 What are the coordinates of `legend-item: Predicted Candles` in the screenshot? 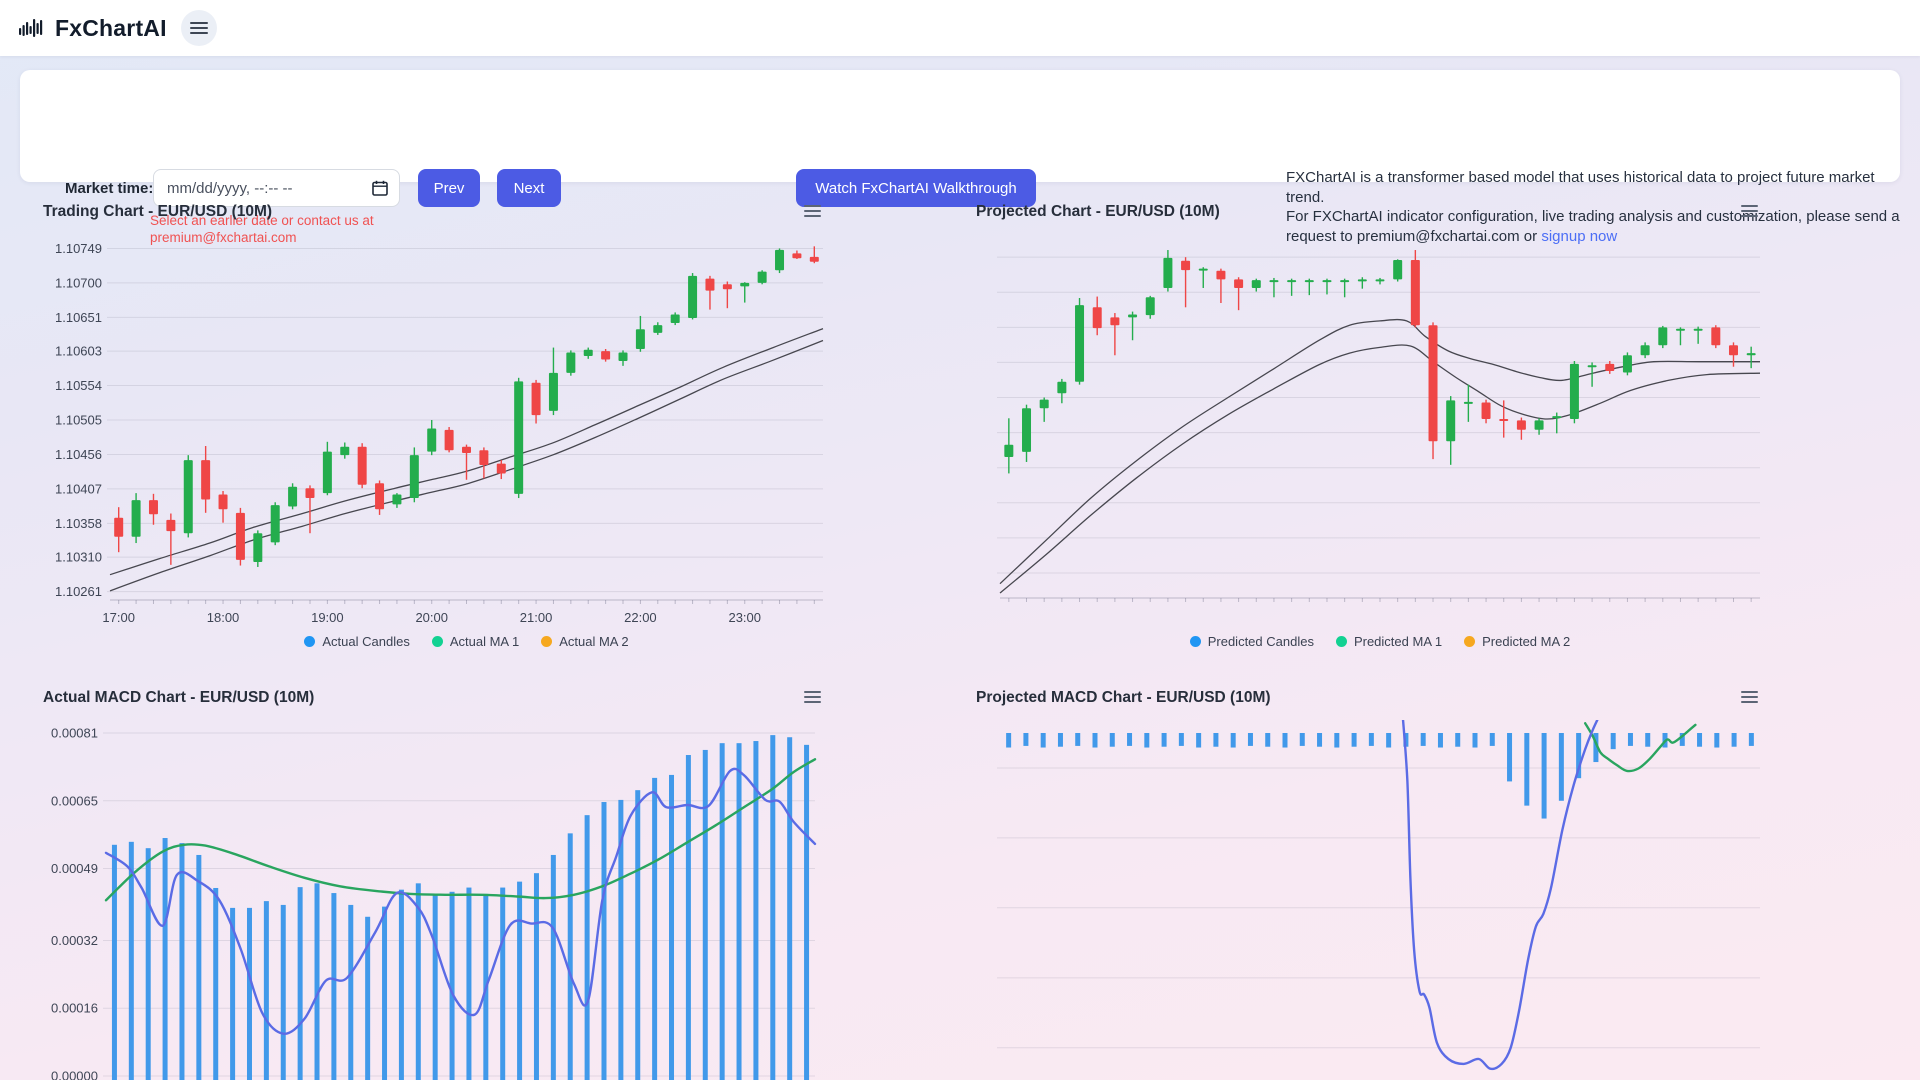 It's located at (1251, 641).